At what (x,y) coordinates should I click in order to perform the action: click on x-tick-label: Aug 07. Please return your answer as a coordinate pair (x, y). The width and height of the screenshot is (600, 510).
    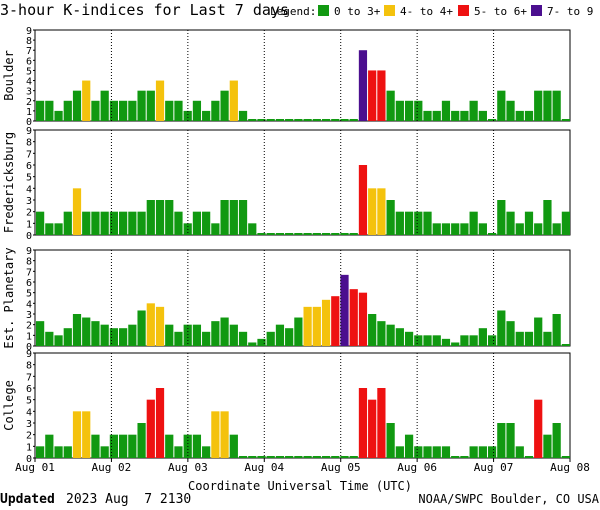
    Looking at the image, I should click on (494, 467).